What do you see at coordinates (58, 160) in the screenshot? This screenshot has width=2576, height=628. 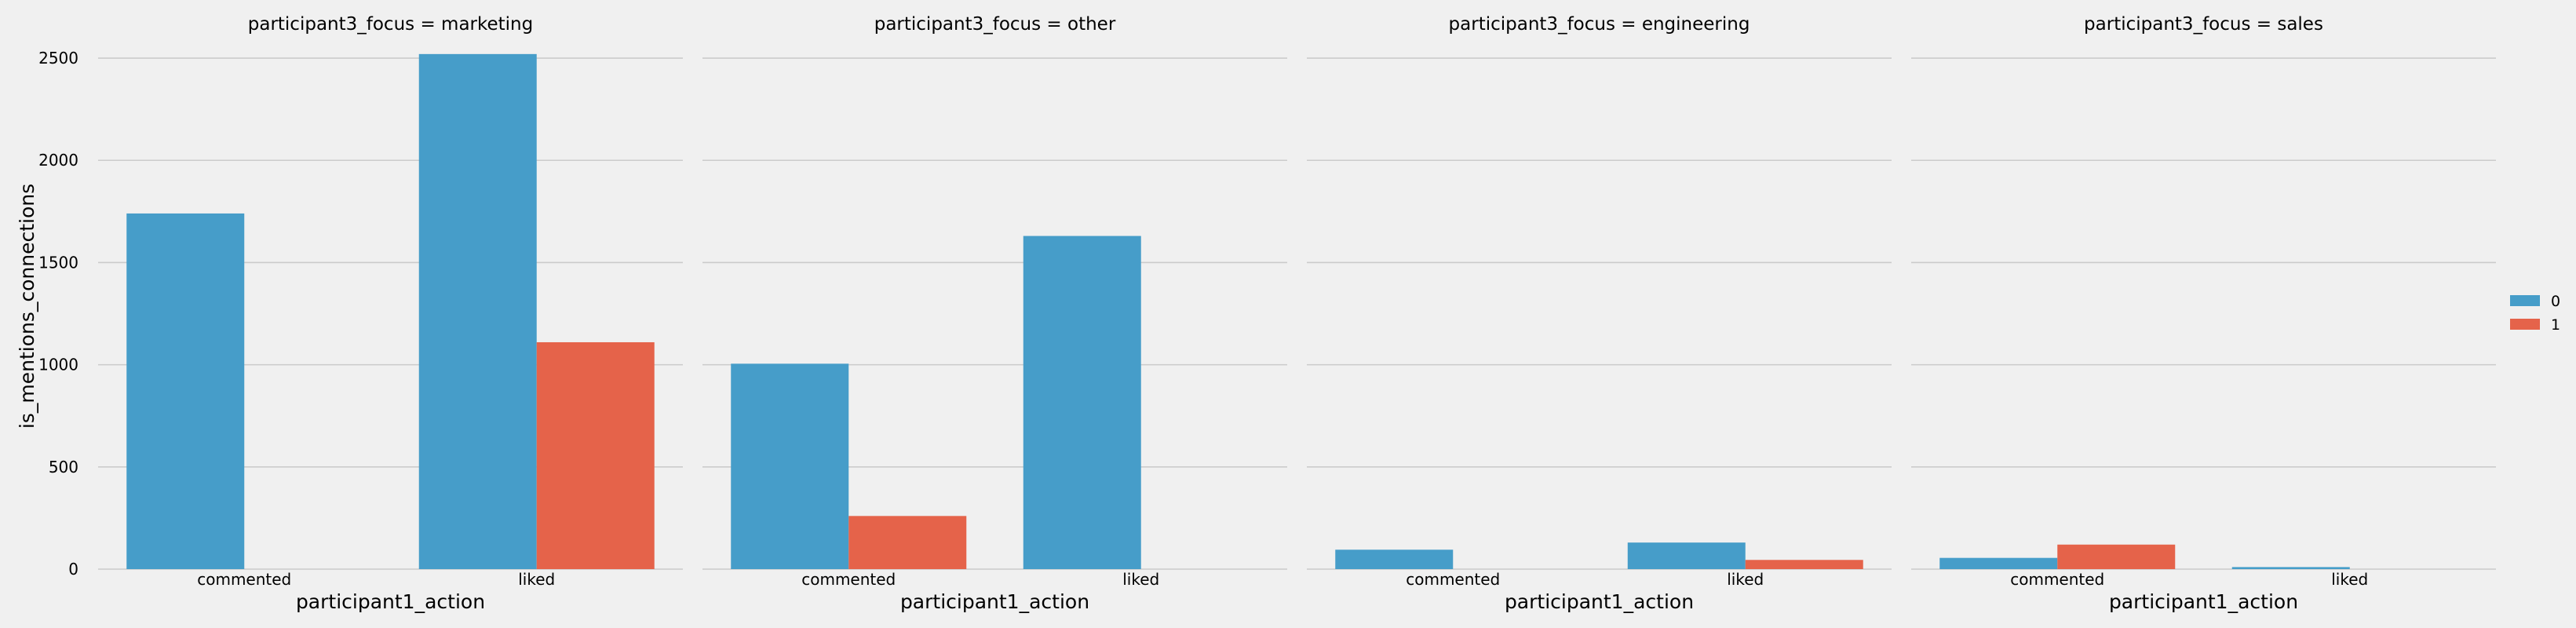 I see `y-tick-label: 2000` at bounding box center [58, 160].